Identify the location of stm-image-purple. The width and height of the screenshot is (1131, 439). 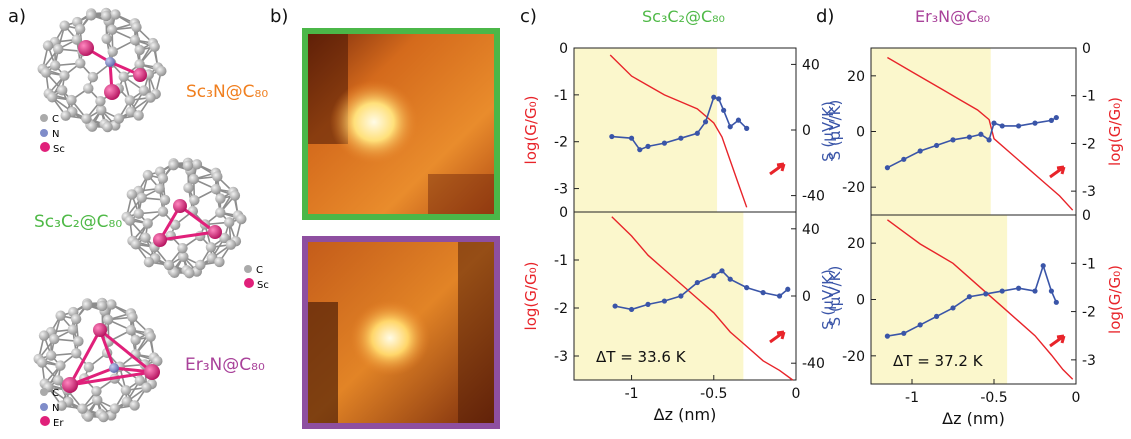
(401, 332).